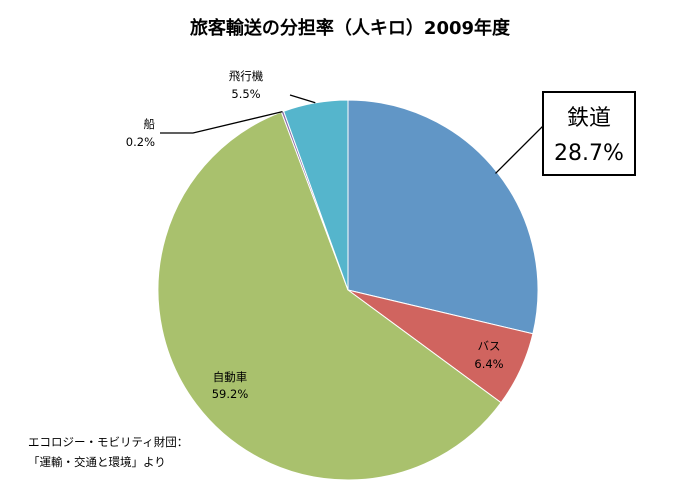 The height and width of the screenshot is (500, 700). I want to click on car-label: 自動車, so click(230, 377).